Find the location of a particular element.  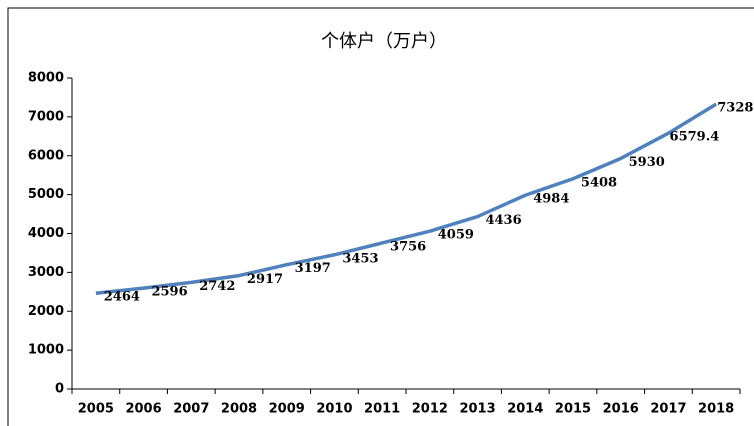

data-label: 3756 is located at coordinates (408, 246).